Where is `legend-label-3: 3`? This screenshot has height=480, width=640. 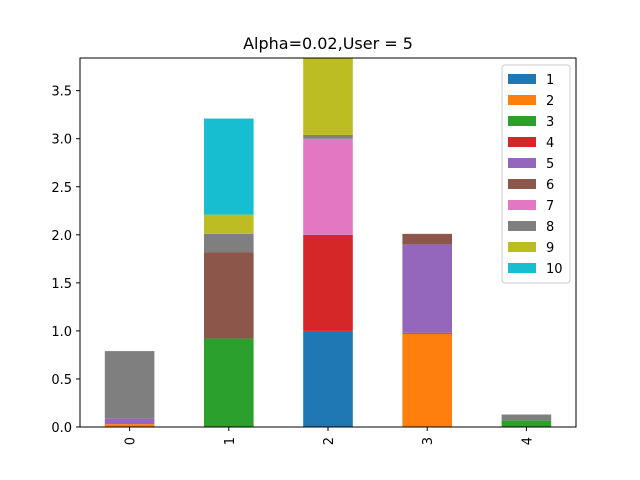
legend-label-3: 3 is located at coordinates (550, 122).